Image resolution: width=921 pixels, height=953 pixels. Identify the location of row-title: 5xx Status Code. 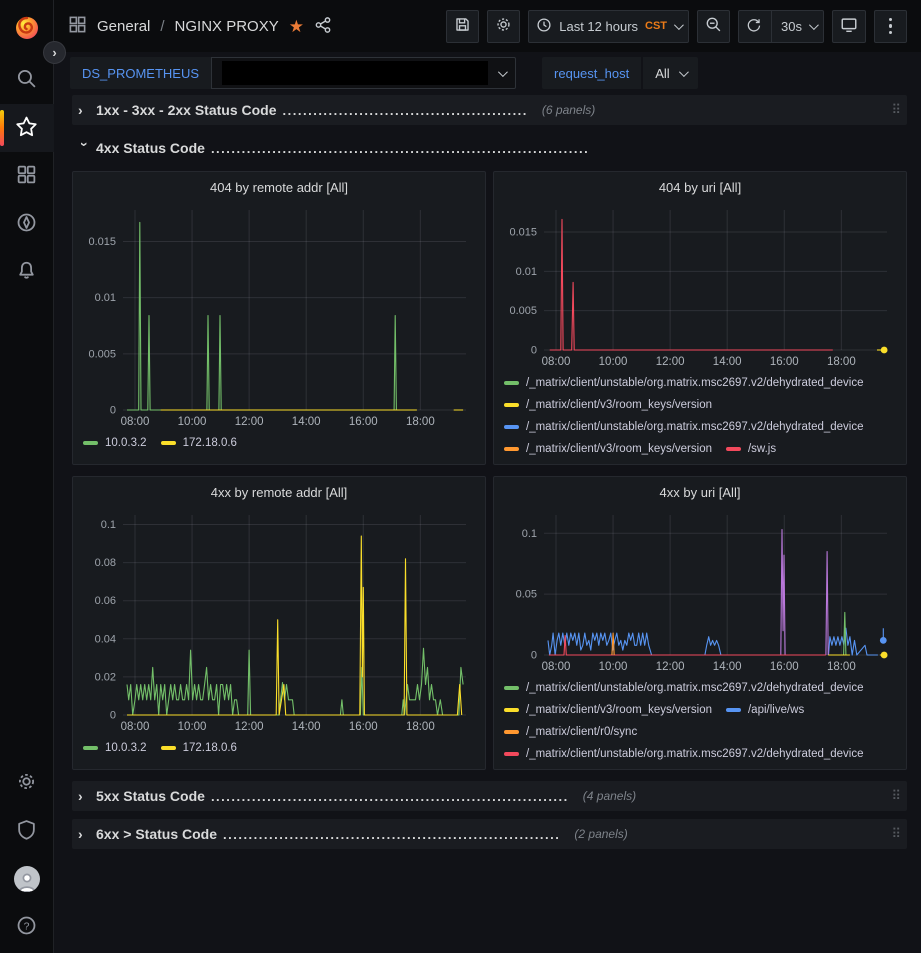
(150, 796).